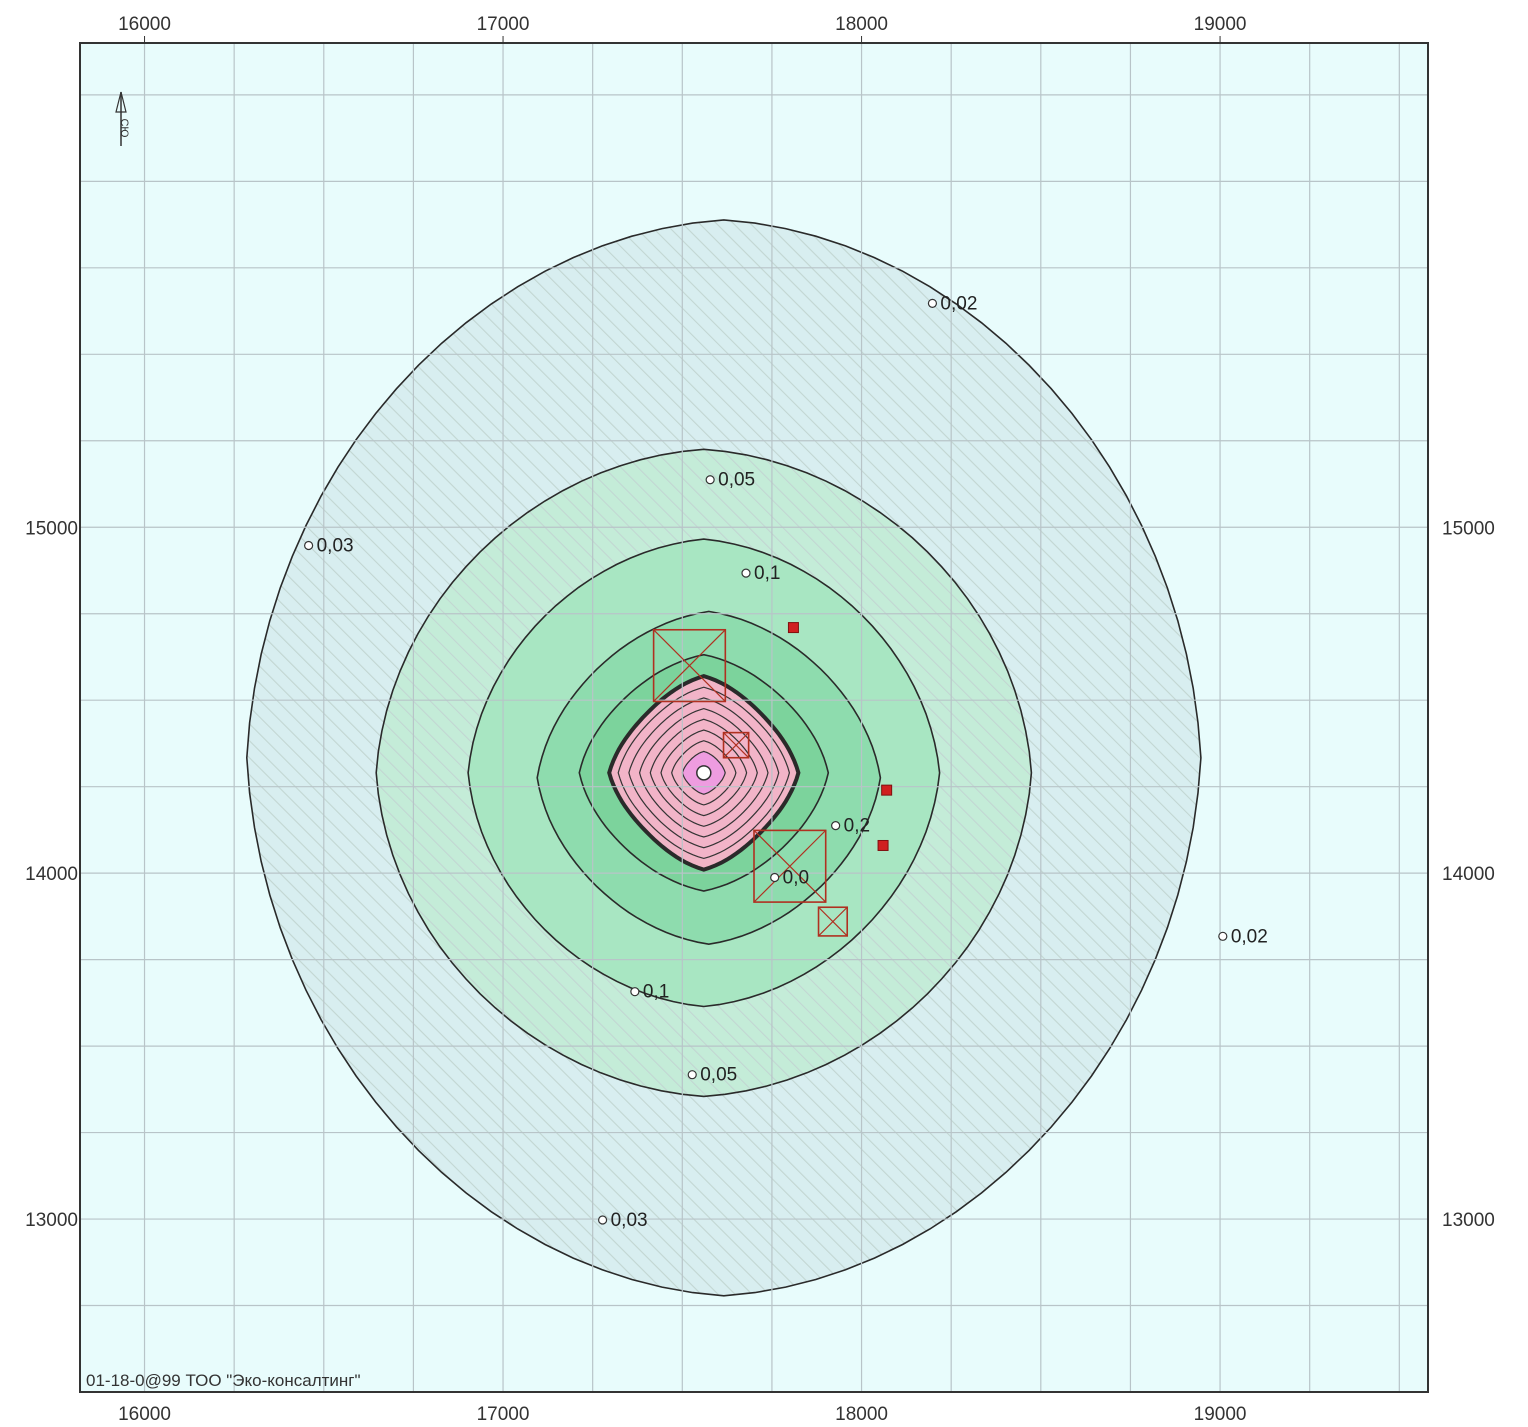  I want to click on left-tick-label-15000: 15000, so click(51, 528).